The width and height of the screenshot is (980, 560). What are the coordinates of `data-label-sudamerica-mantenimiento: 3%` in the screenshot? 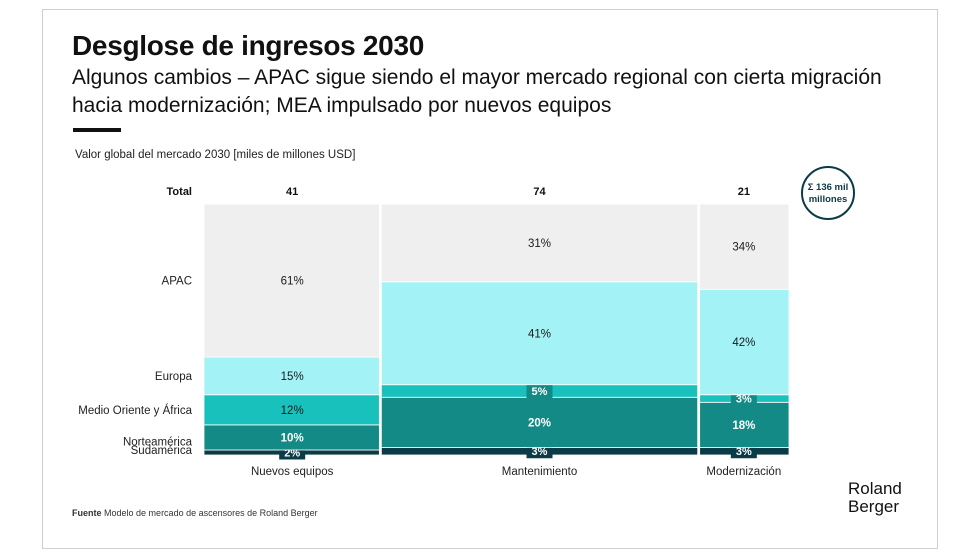 It's located at (540, 452).